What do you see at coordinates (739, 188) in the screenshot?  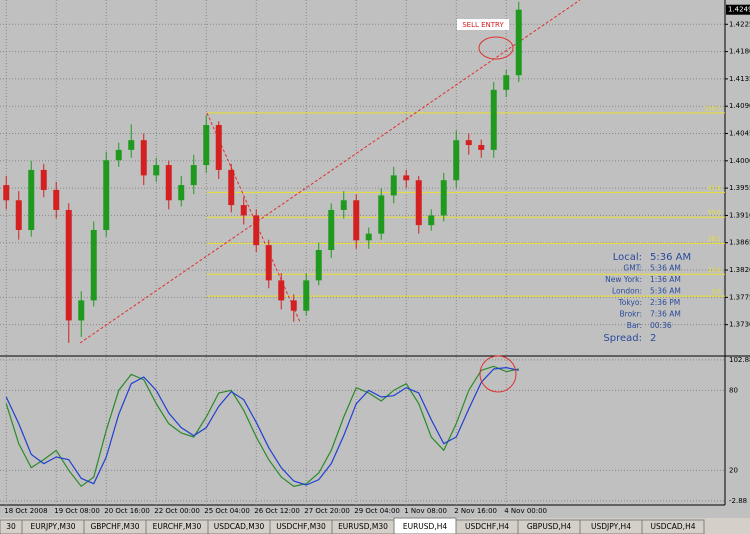 I see `y-tick-label: 1.3955` at bounding box center [739, 188].